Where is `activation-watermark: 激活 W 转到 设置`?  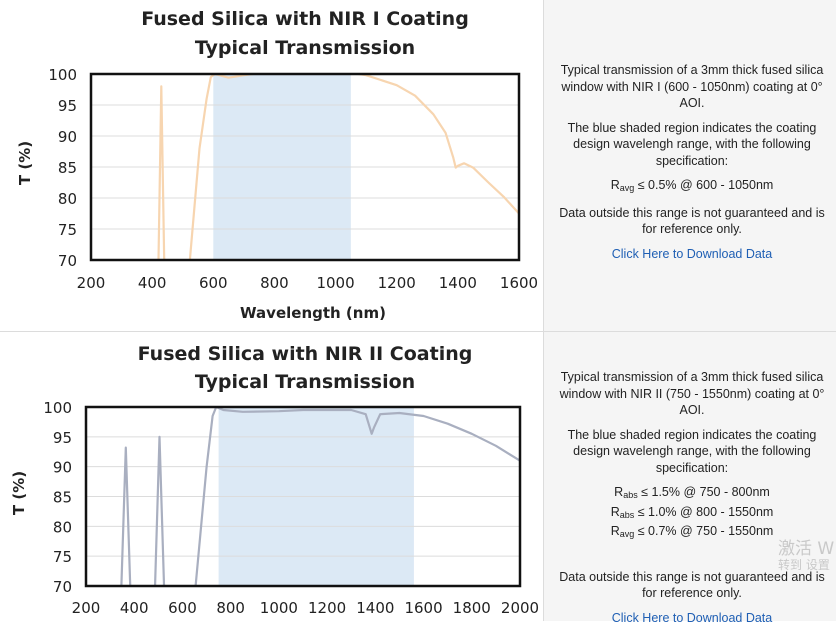
activation-watermark: 激活 W 转到 设置 is located at coordinates (806, 557).